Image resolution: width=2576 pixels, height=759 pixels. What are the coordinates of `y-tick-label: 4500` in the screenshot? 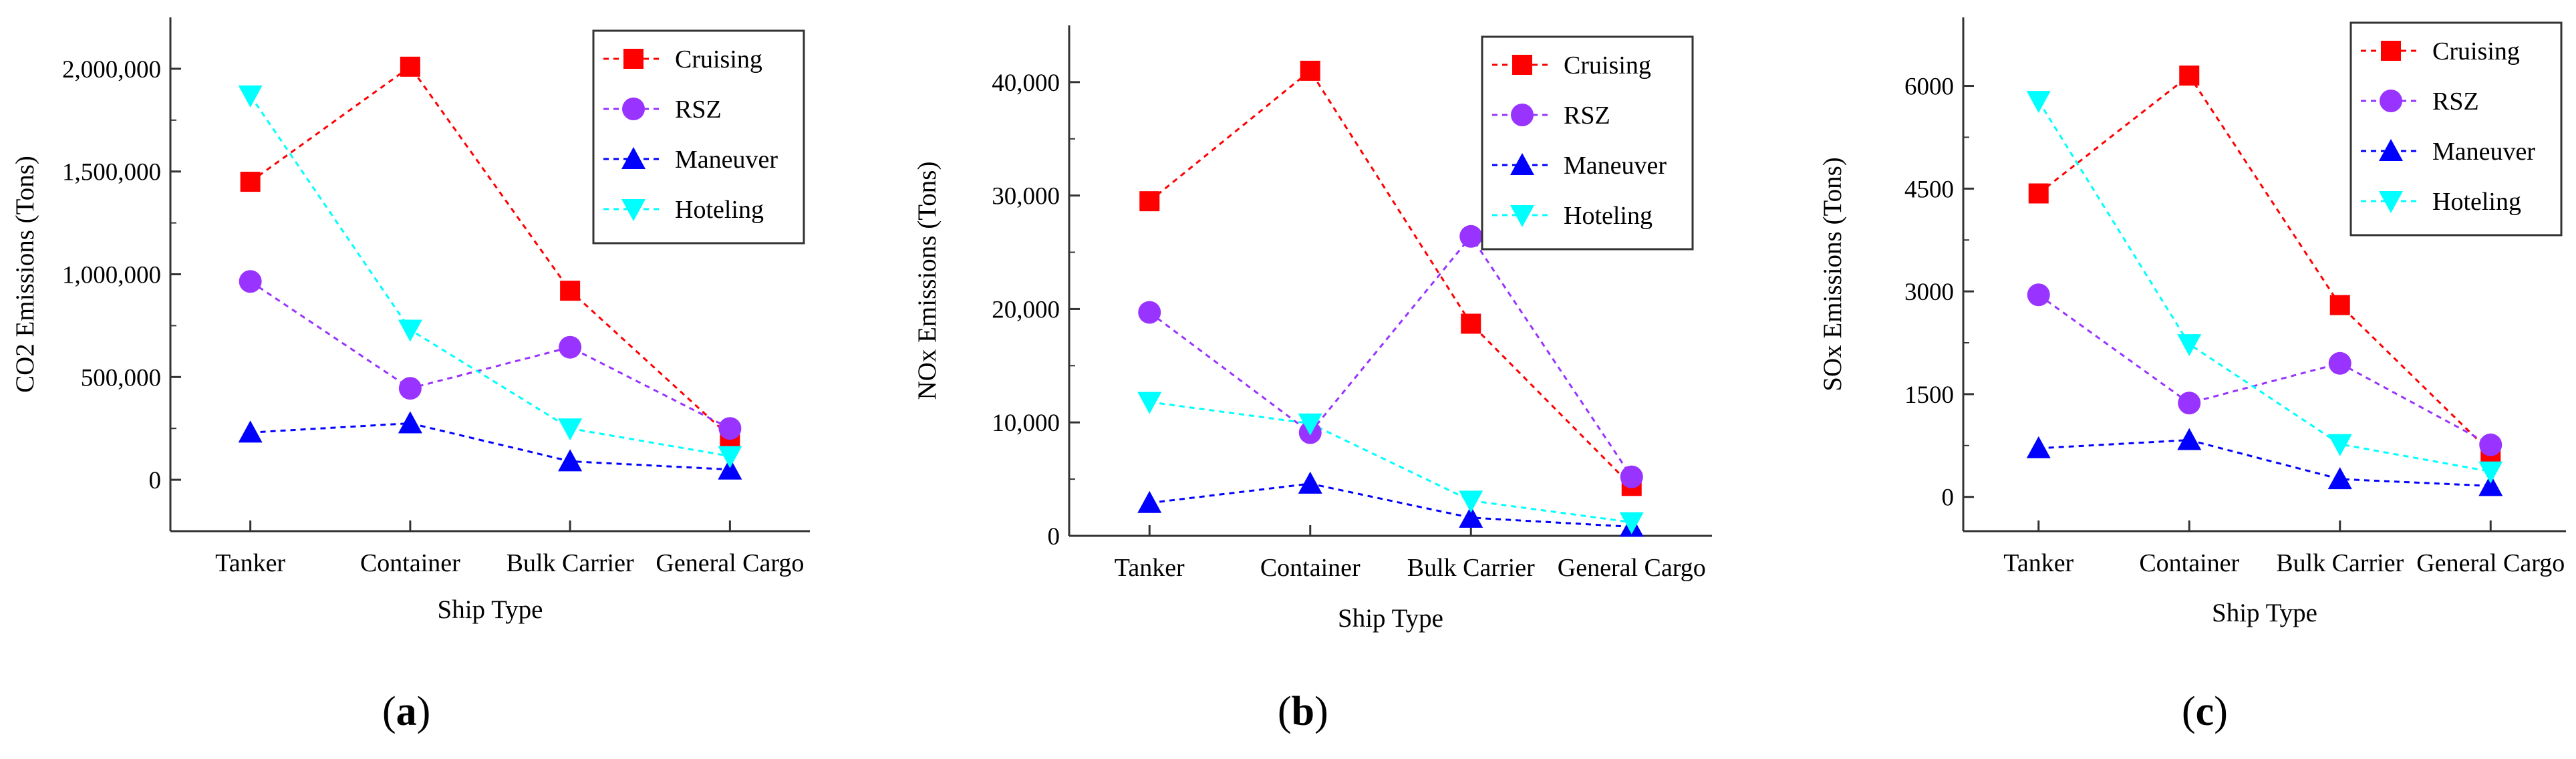 It's located at (1929, 189).